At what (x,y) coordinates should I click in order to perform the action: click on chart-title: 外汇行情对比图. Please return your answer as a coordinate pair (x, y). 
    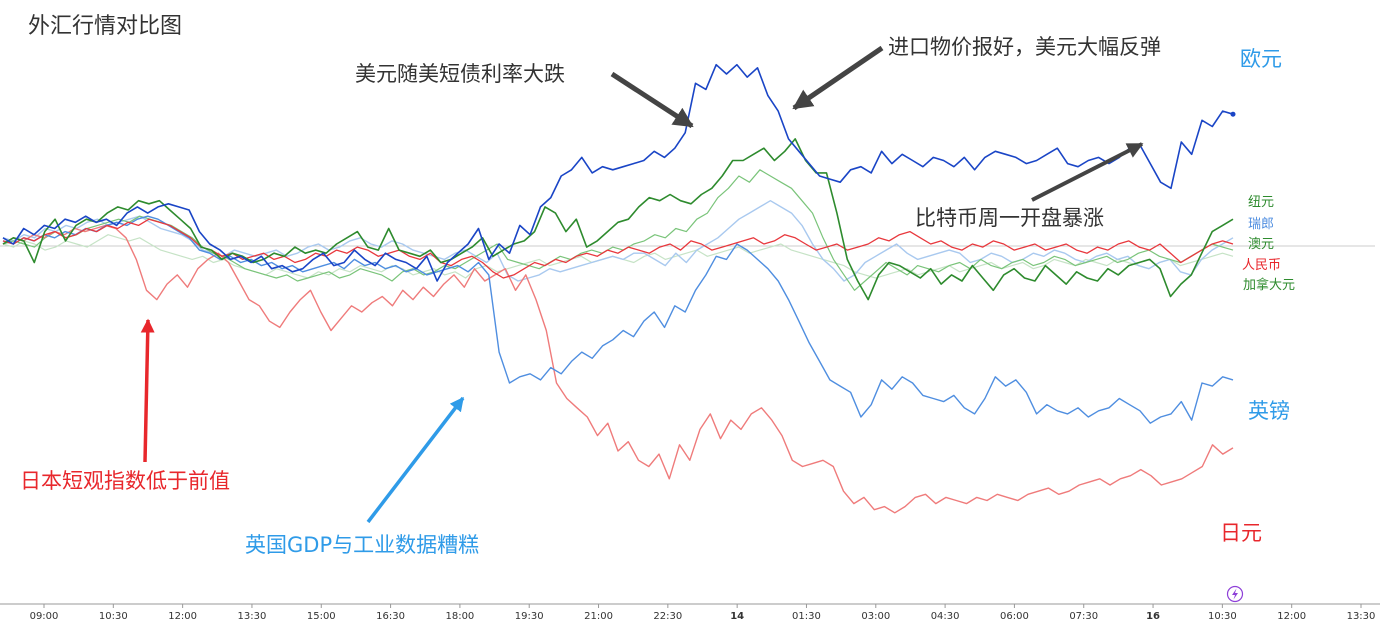
    Looking at the image, I should click on (105, 26).